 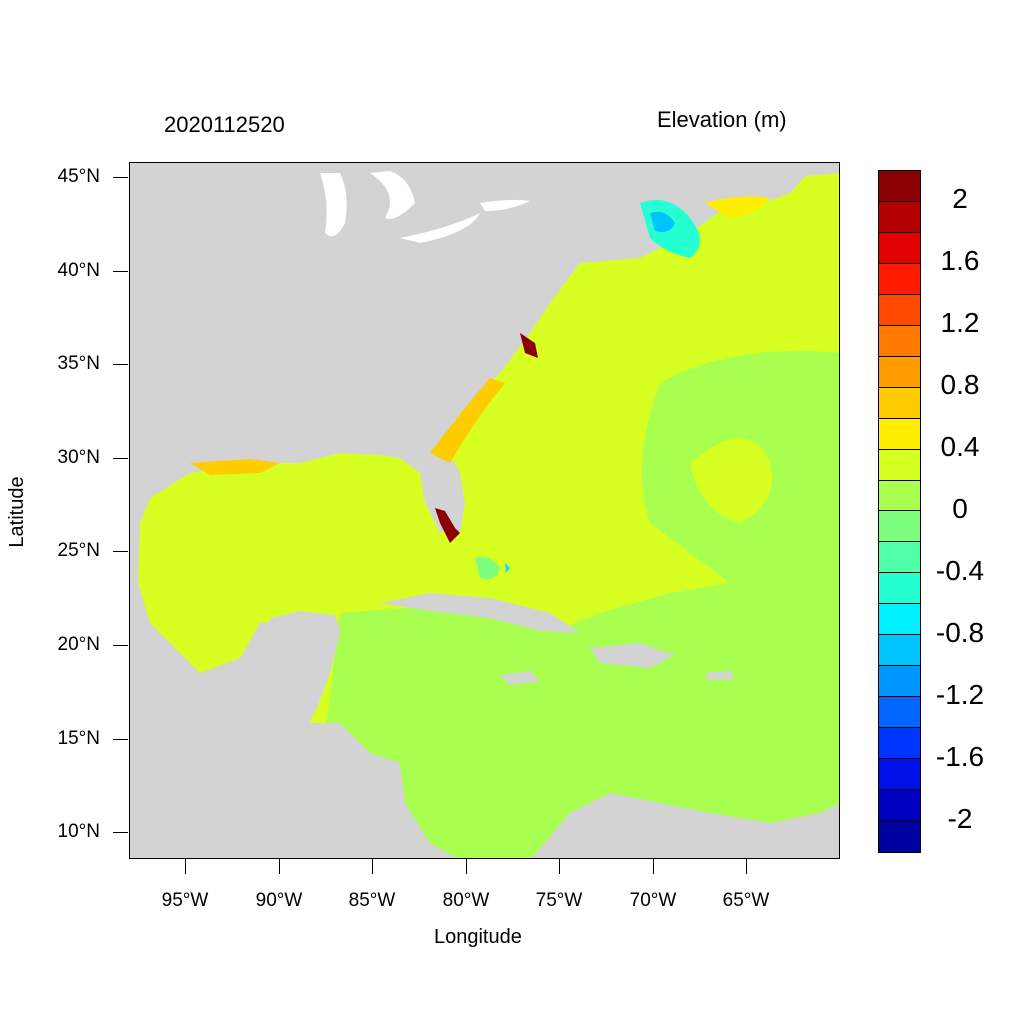 I want to click on gulf-of-maine-setdown-core, so click(x=662, y=221).